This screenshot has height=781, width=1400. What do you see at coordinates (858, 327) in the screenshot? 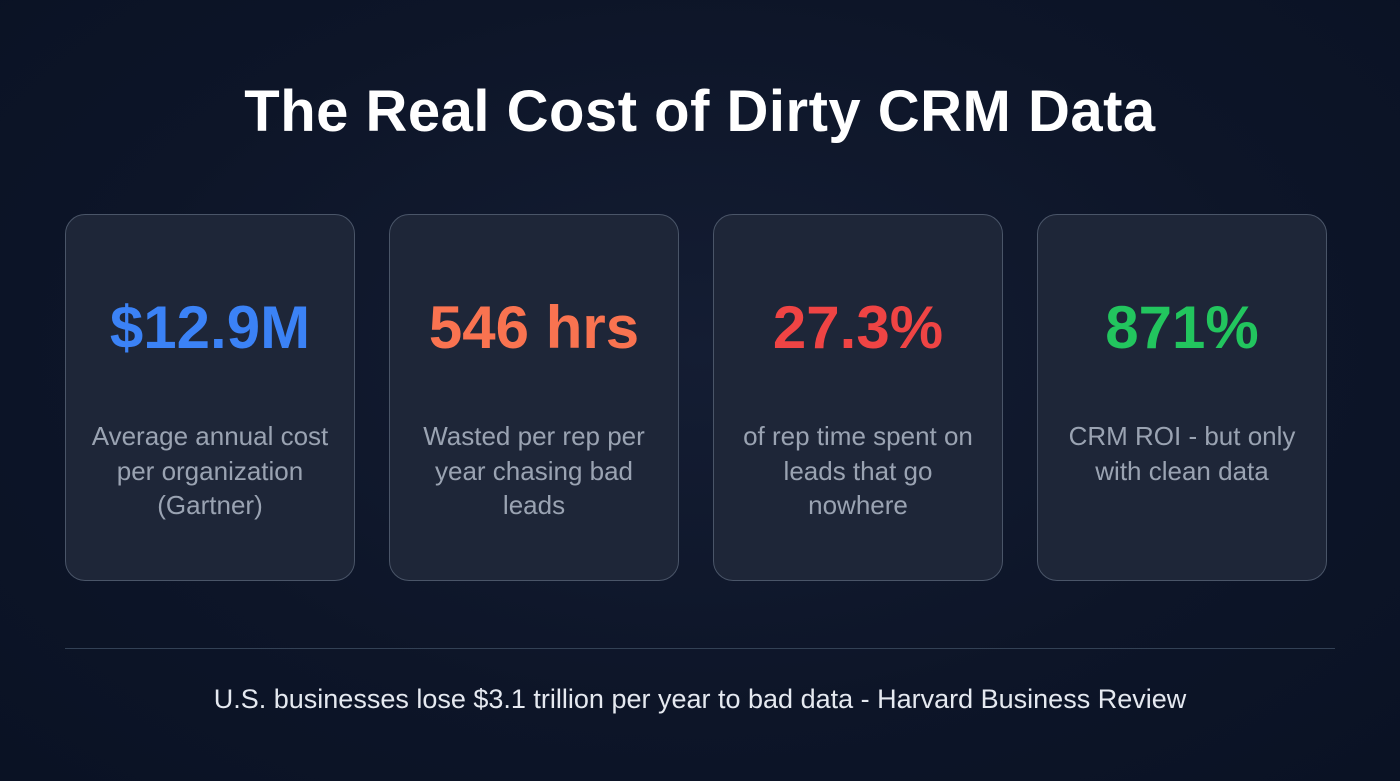
I see `stat-value: 27.3%` at bounding box center [858, 327].